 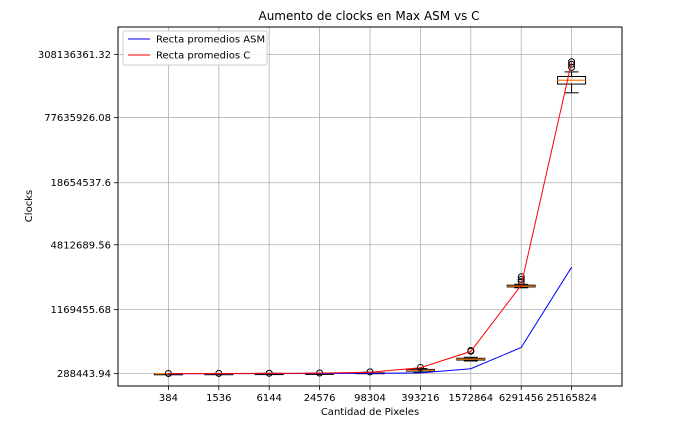 I want to click on legend: Recta promedios ASM Recta promedios C, so click(x=195, y=48).